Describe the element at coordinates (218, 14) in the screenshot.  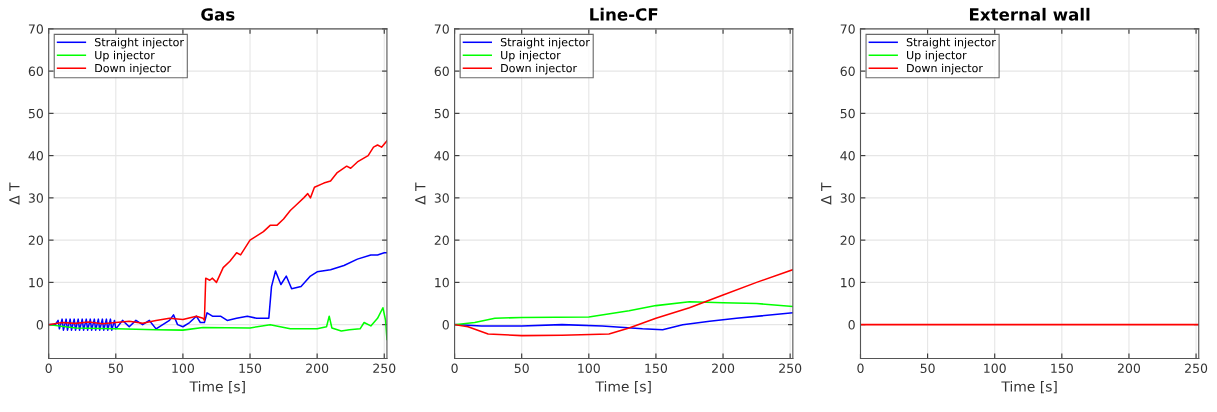
I see `chart-title: Gas` at that location.